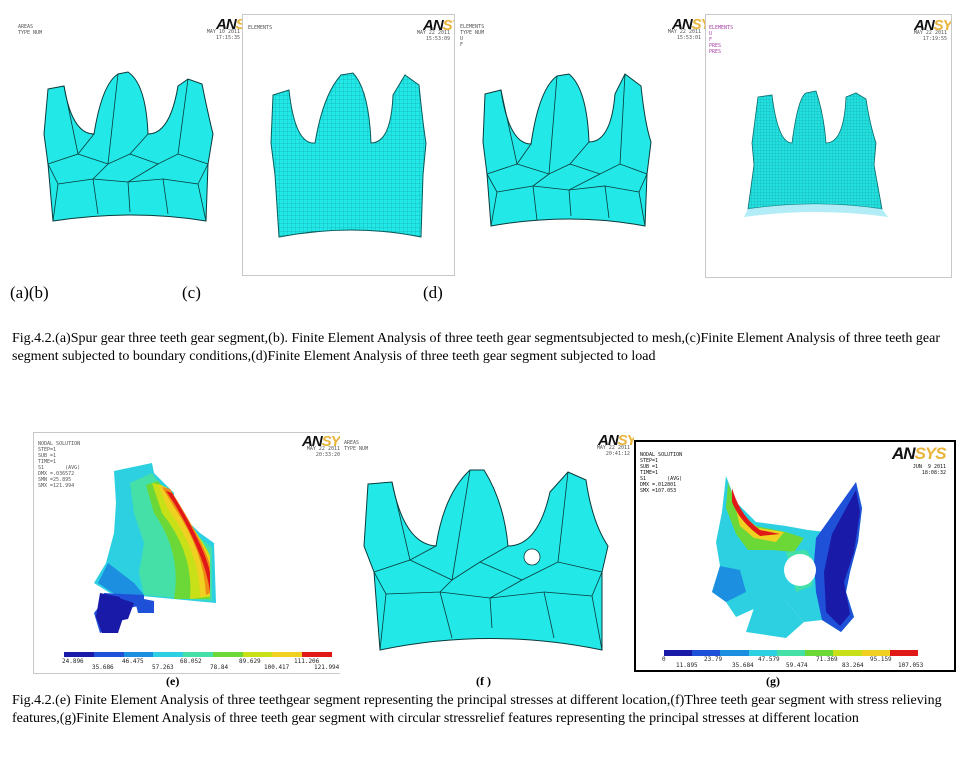 This screenshot has height=760, width=964. Describe the element at coordinates (191, 661) in the screenshot. I see `legend-value: 68.052` at that location.